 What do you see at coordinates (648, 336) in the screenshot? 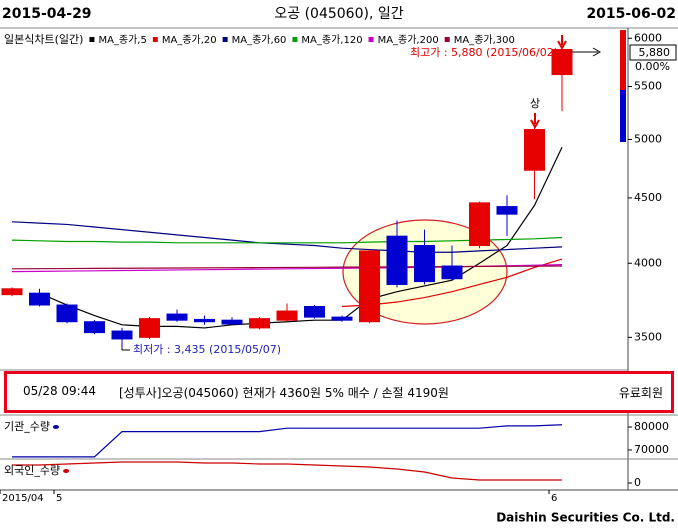
I see `y-tick-label: 3500` at bounding box center [648, 336].